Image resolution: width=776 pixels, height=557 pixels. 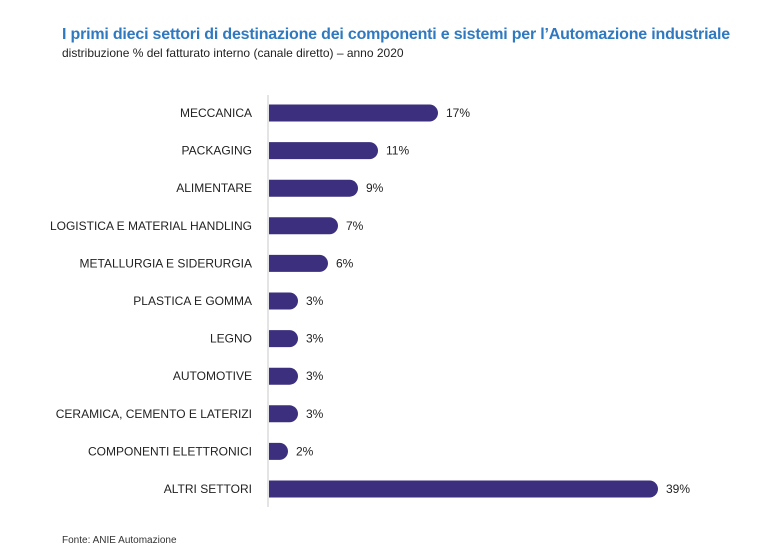 What do you see at coordinates (231, 339) in the screenshot?
I see `category-label: LEGNO` at bounding box center [231, 339].